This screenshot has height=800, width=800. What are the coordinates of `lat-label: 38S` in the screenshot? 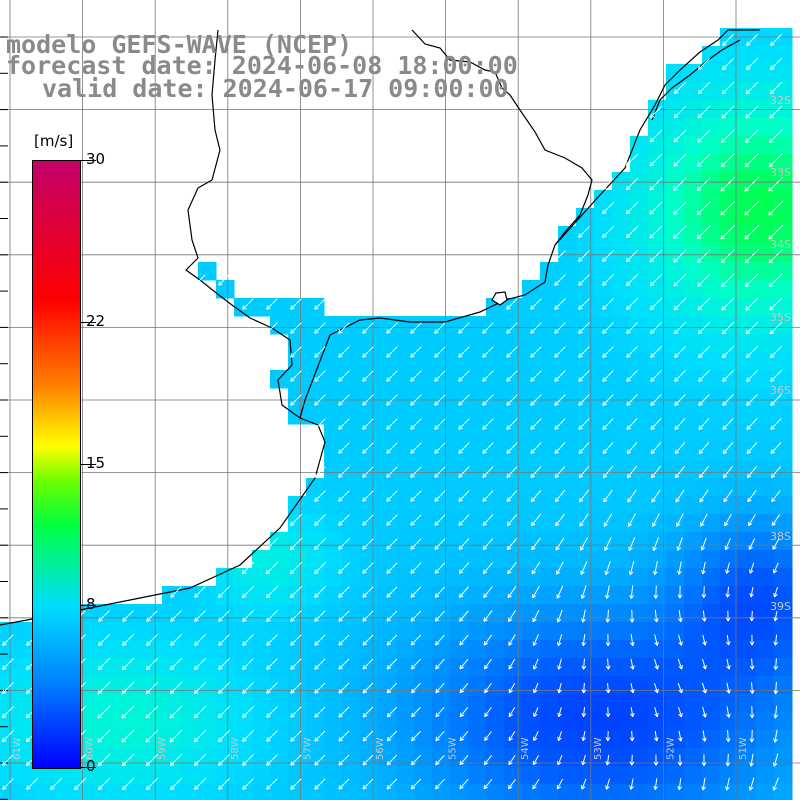 It's located at (780, 536).